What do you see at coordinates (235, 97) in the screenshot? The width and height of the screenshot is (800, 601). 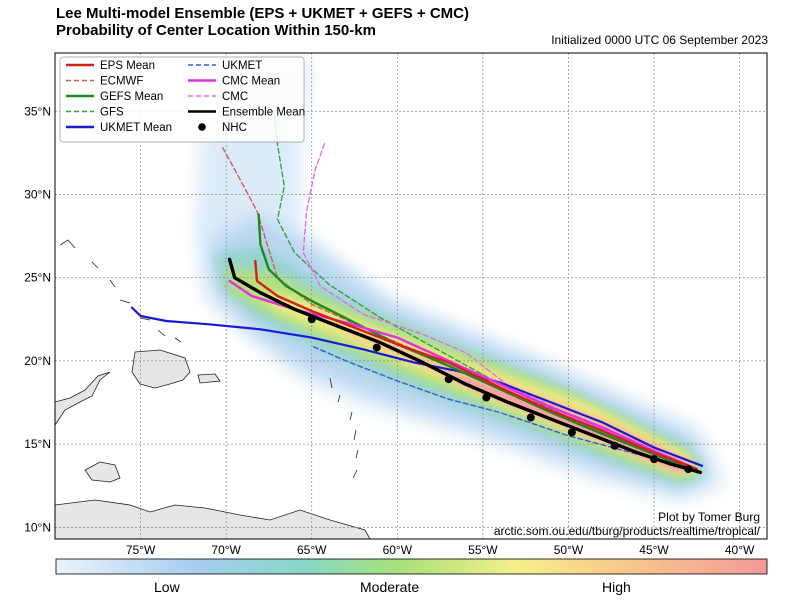 I see `legend-label: CMC` at bounding box center [235, 97].